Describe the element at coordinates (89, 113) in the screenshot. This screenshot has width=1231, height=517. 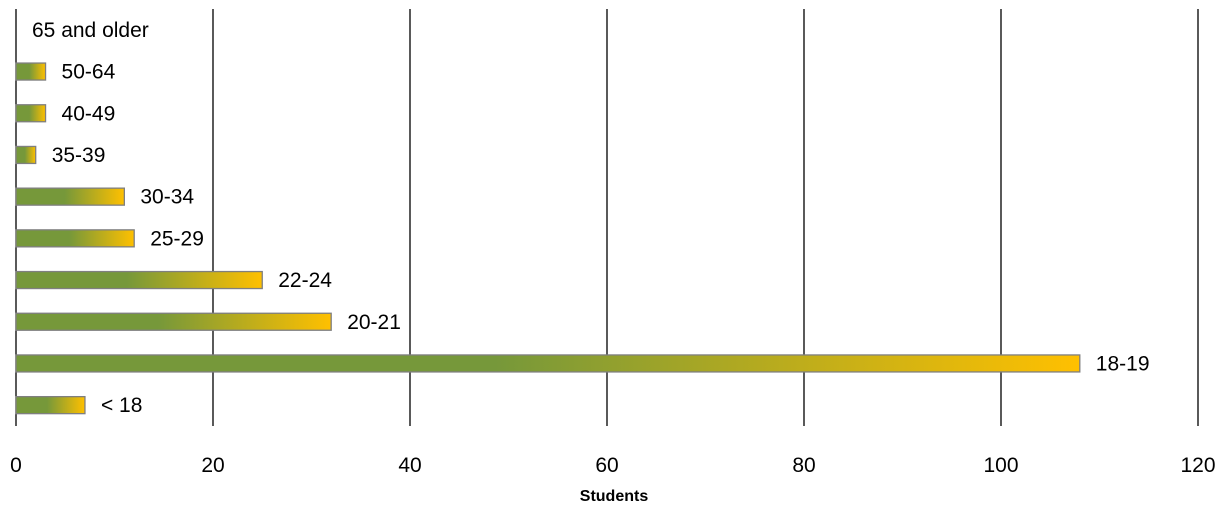
I see `category-label: 40-49` at that location.